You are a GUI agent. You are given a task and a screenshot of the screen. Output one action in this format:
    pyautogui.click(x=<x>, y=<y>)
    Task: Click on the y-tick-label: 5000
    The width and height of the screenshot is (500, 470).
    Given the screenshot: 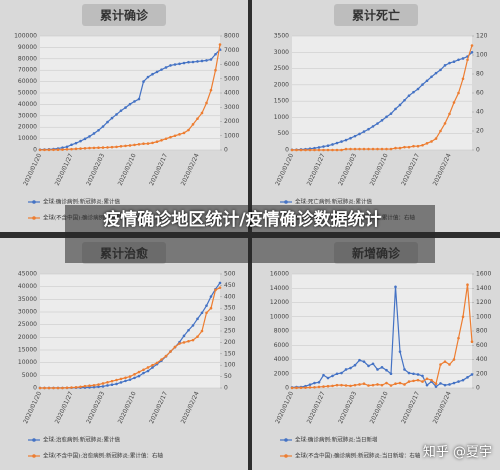 What is the action you would take?
    pyautogui.click(x=29, y=375)
    